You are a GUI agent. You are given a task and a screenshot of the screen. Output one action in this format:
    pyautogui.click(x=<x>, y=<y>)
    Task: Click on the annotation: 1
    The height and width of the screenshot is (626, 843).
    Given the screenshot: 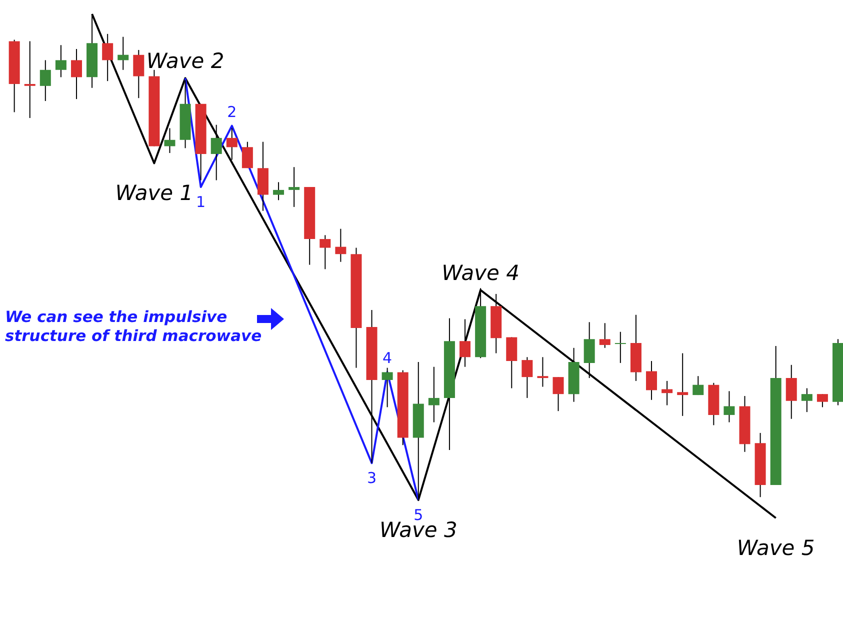 What is the action you would take?
    pyautogui.click(x=201, y=202)
    